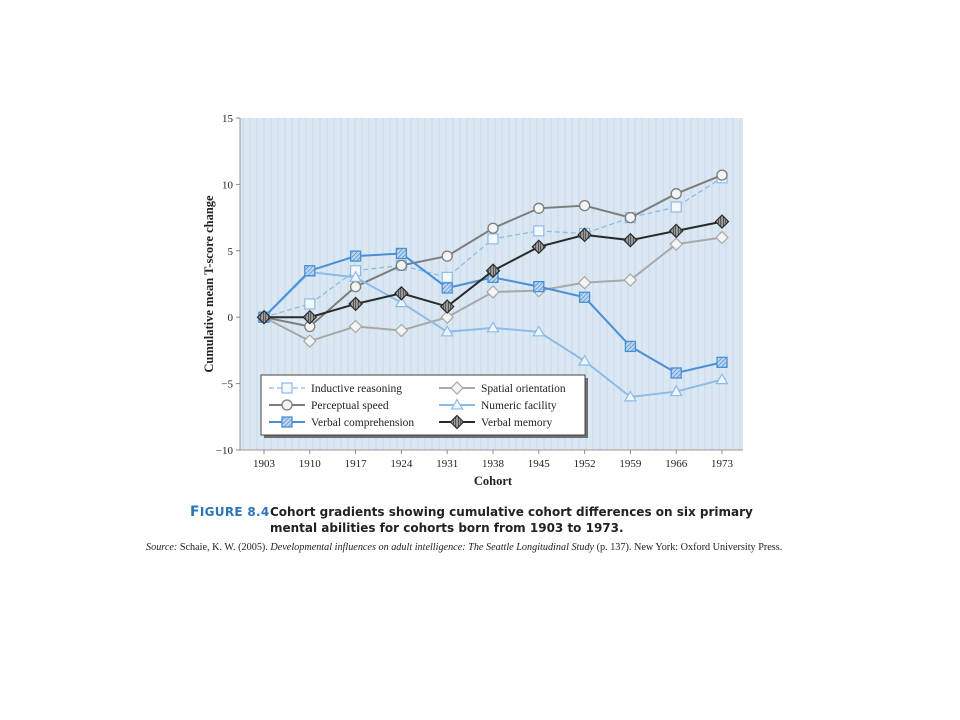  I want to click on x-tick-label: 1945, so click(539, 464).